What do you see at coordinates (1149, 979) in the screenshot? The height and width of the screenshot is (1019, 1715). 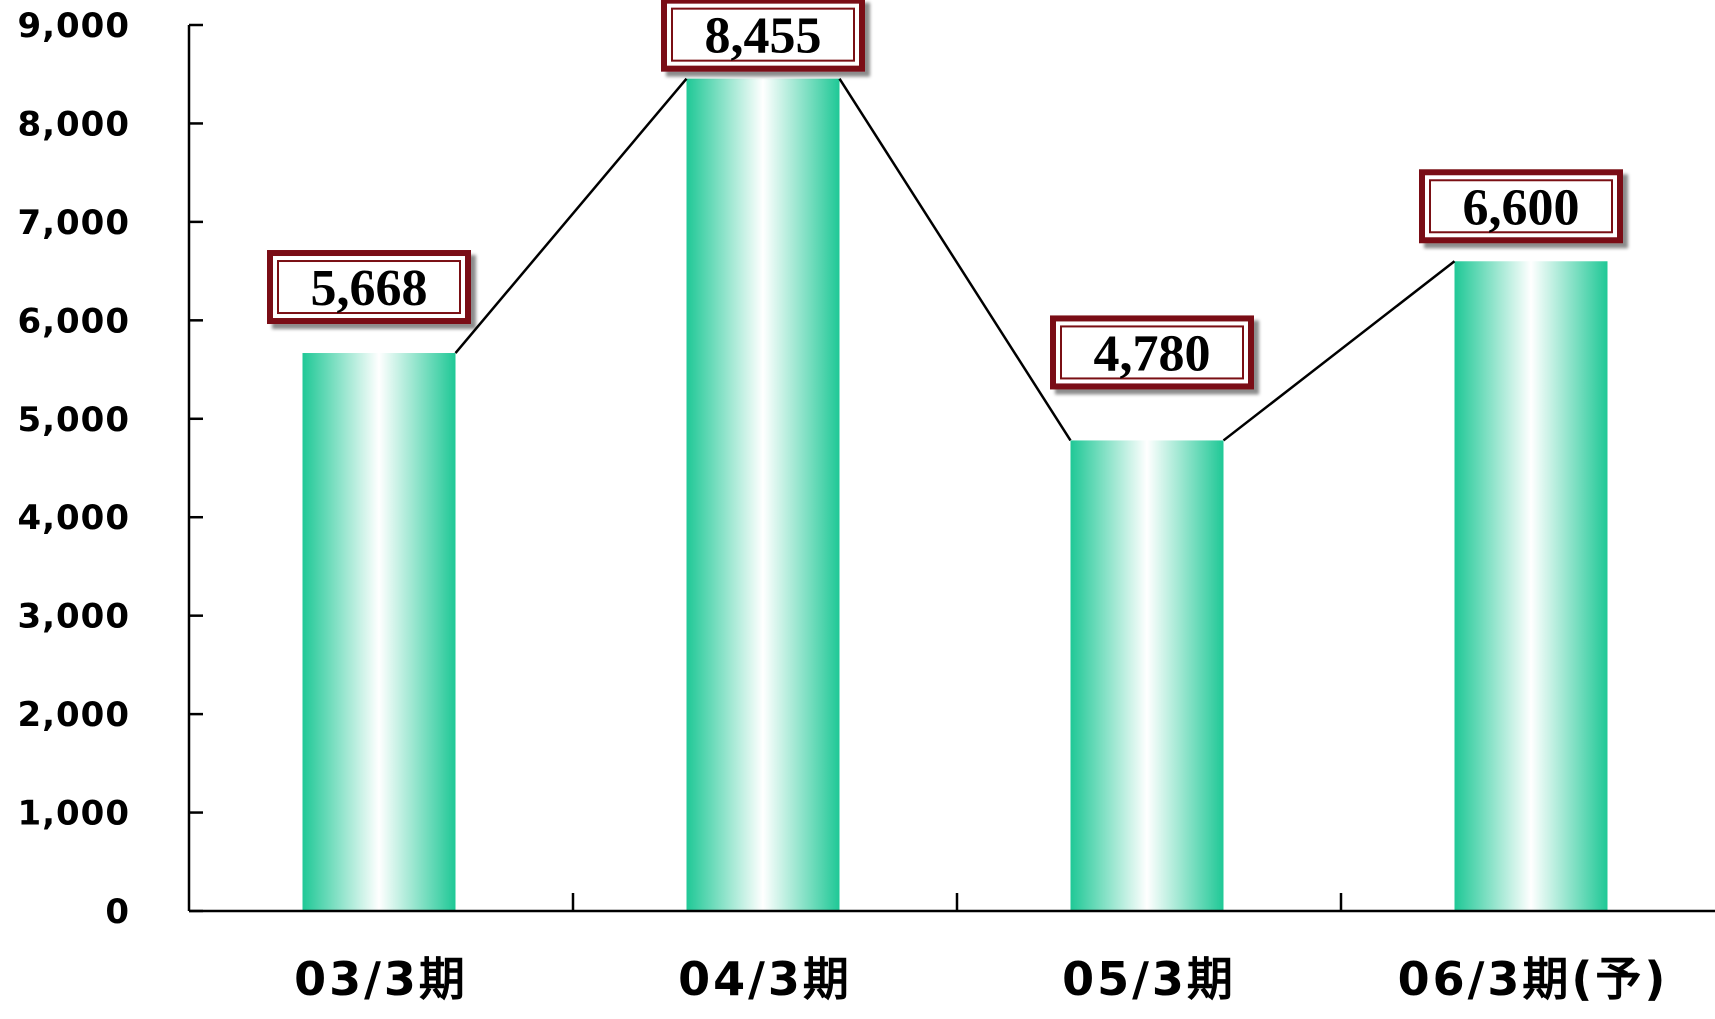 I see `x-tick-label: 05/3期` at bounding box center [1149, 979].